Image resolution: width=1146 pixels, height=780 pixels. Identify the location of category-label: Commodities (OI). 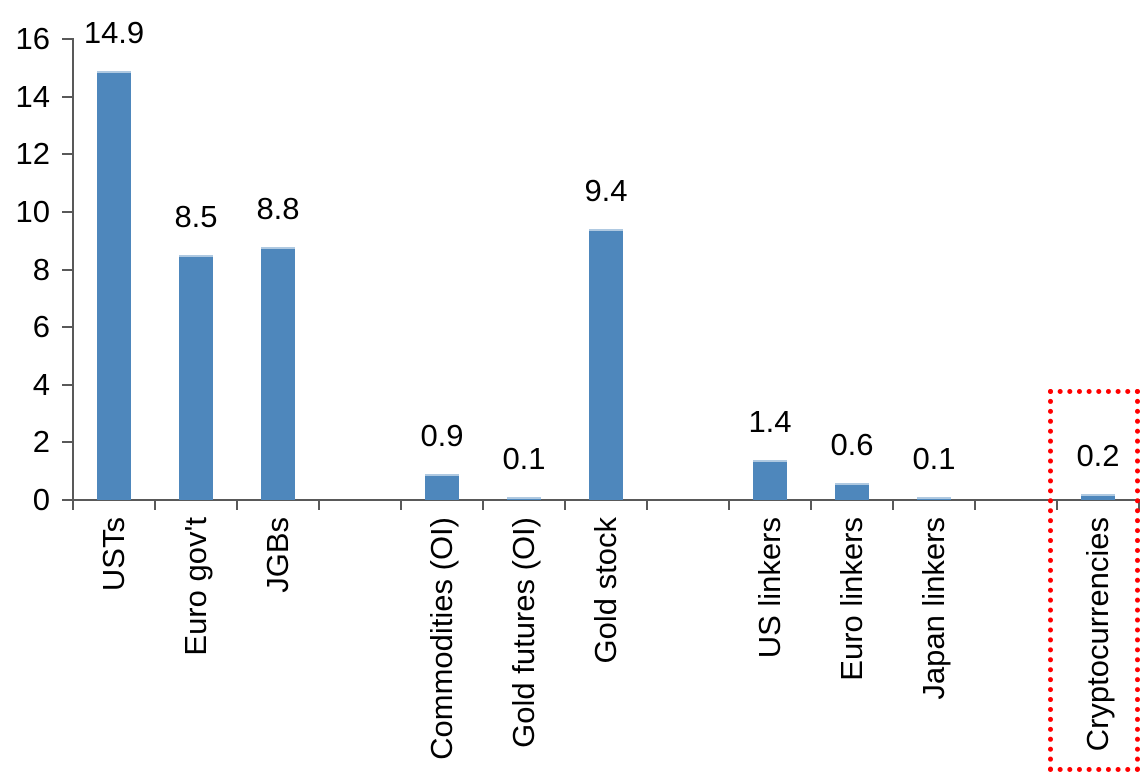
(441, 638).